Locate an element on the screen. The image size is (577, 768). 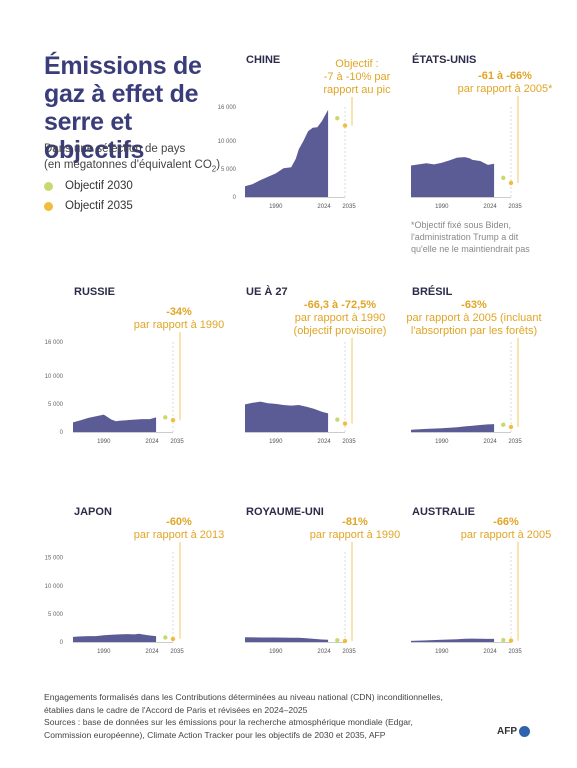
panel-title-chine: CHINE is located at coordinates (263, 60).